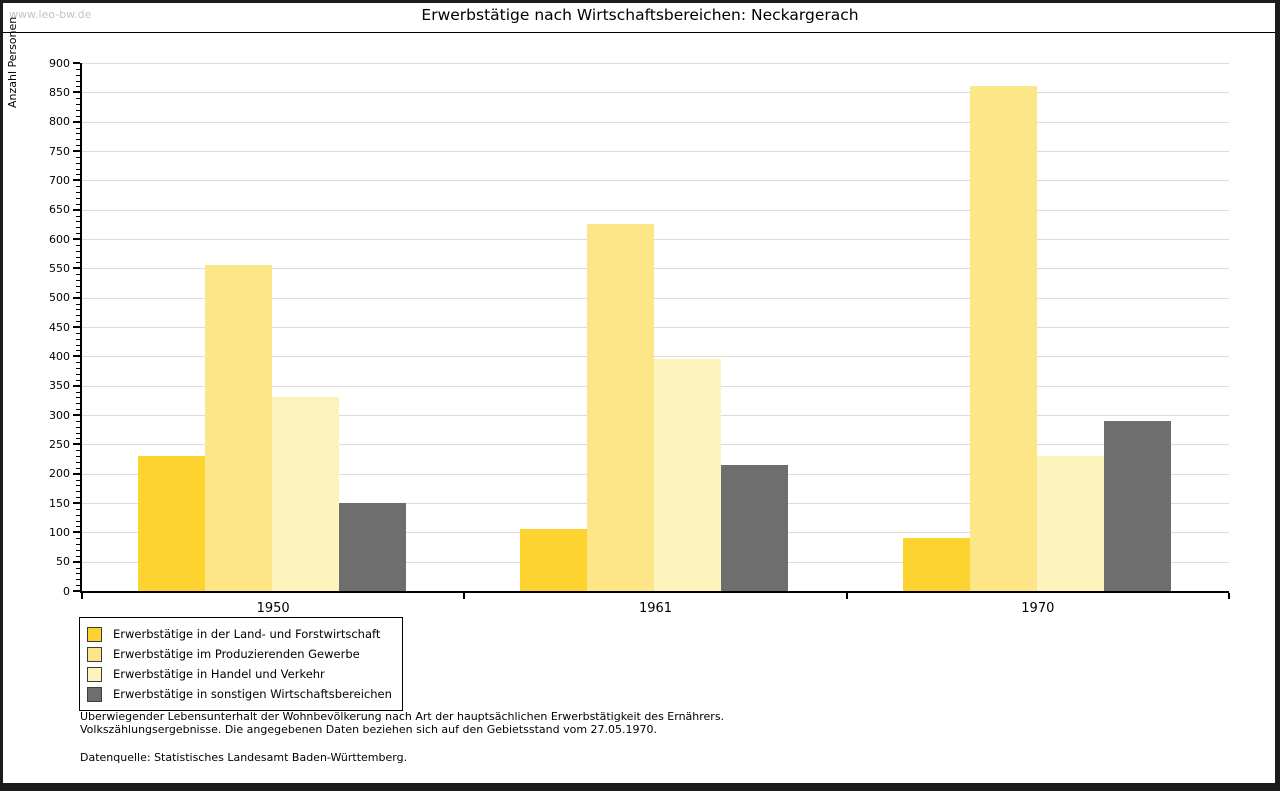 Image resolution: width=1280 pixels, height=791 pixels. I want to click on header-separator, so click(640, 32).